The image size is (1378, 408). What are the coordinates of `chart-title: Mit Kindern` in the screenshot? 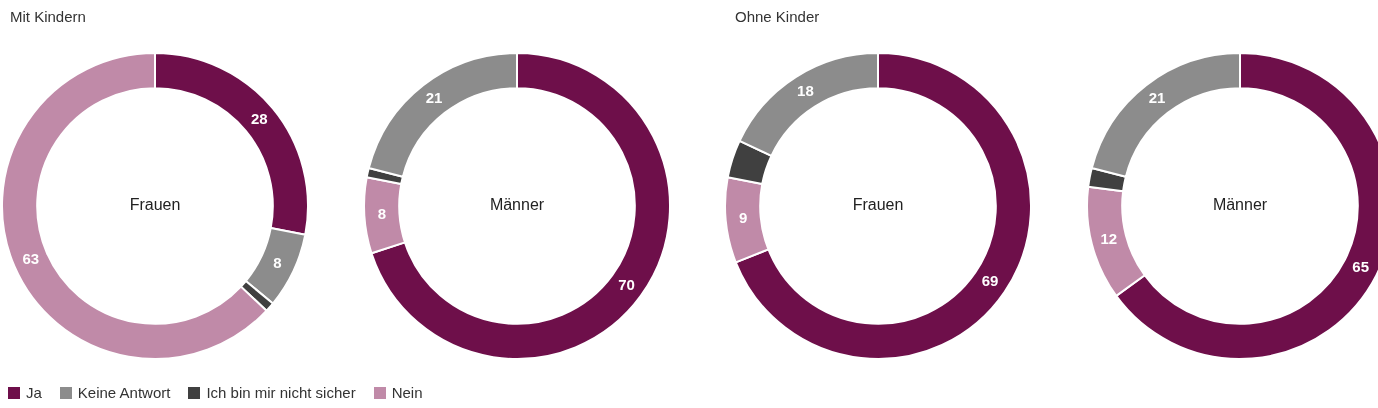 It's located at (48, 16).